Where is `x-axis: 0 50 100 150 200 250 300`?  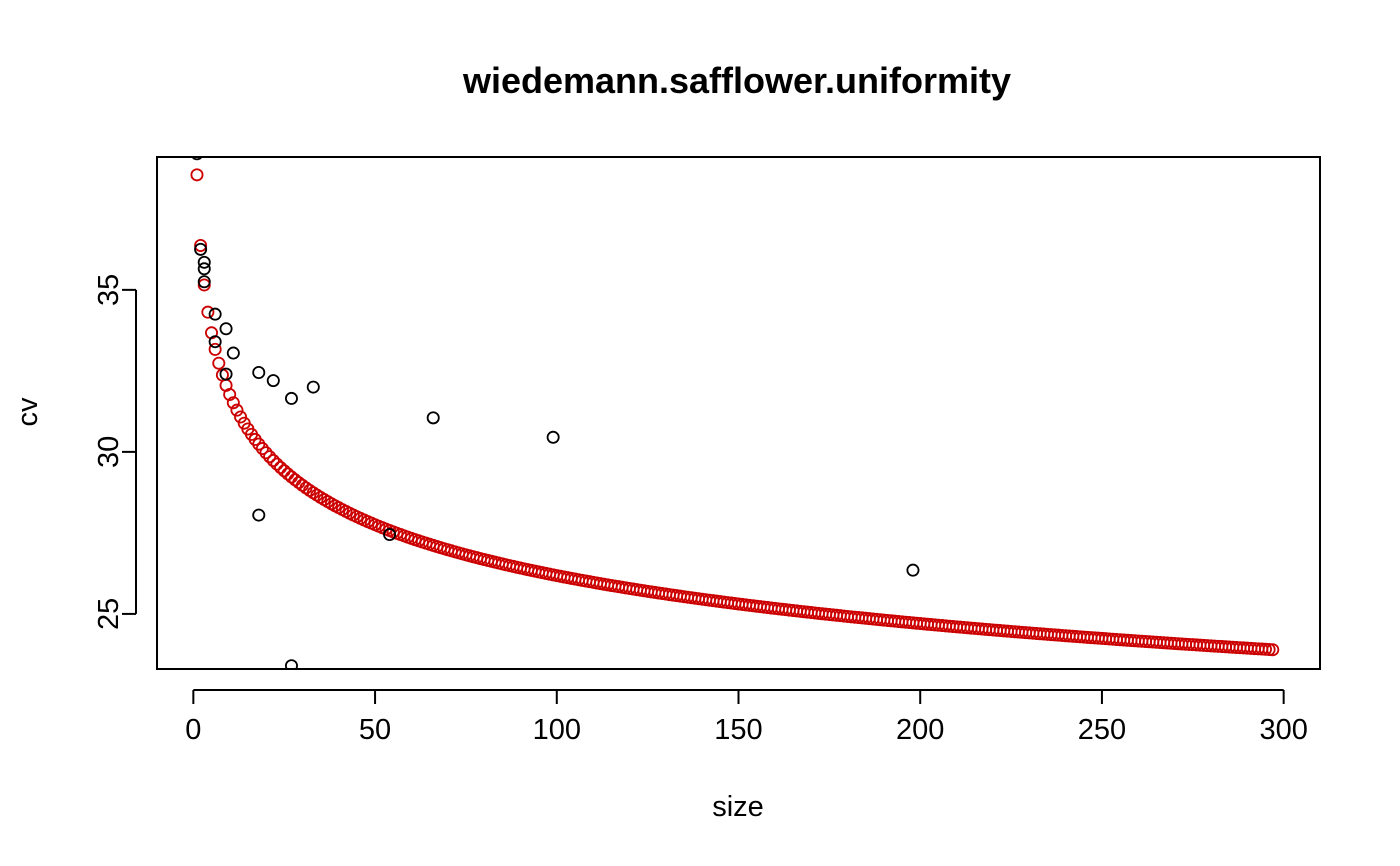 x-axis: 0 50 100 150 200 250 300 is located at coordinates (746, 717).